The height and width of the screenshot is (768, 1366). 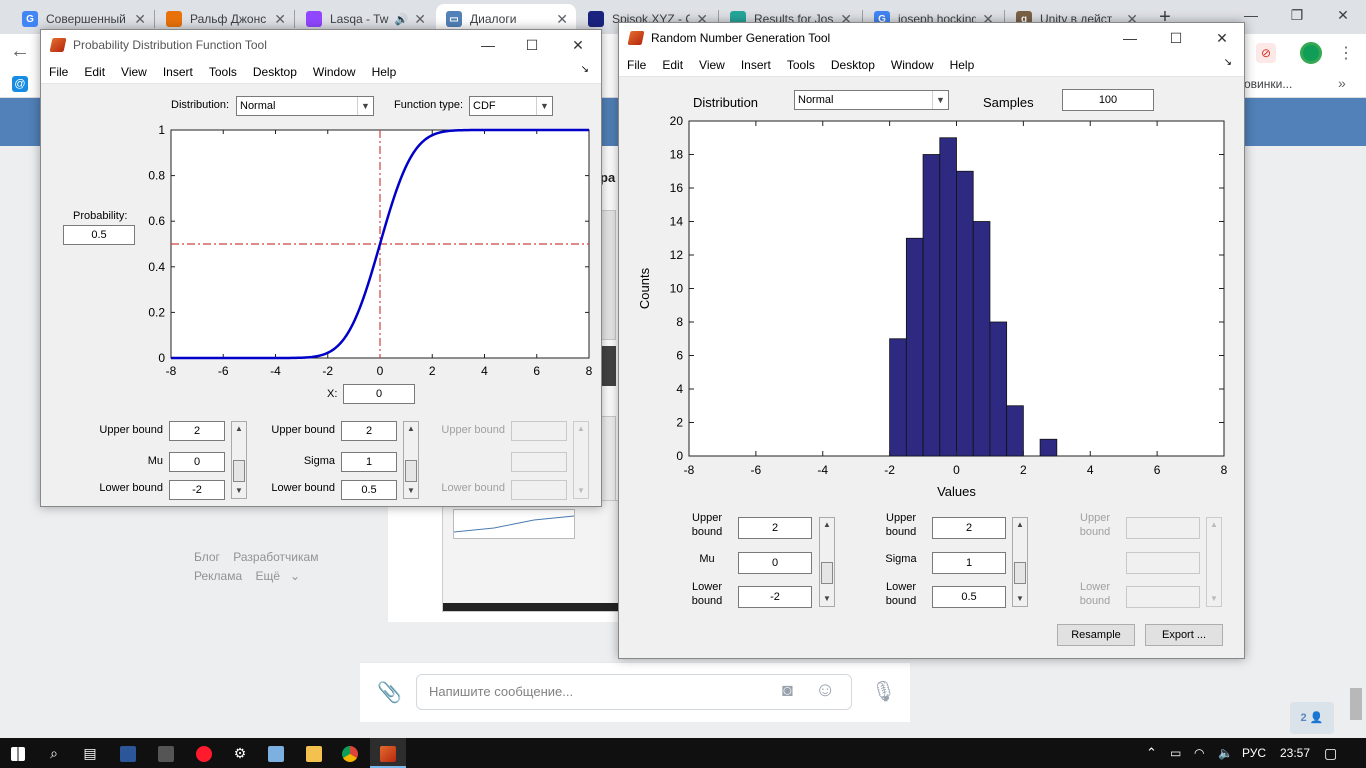 What do you see at coordinates (1311, 53) in the screenshot?
I see `extension-icon` at bounding box center [1311, 53].